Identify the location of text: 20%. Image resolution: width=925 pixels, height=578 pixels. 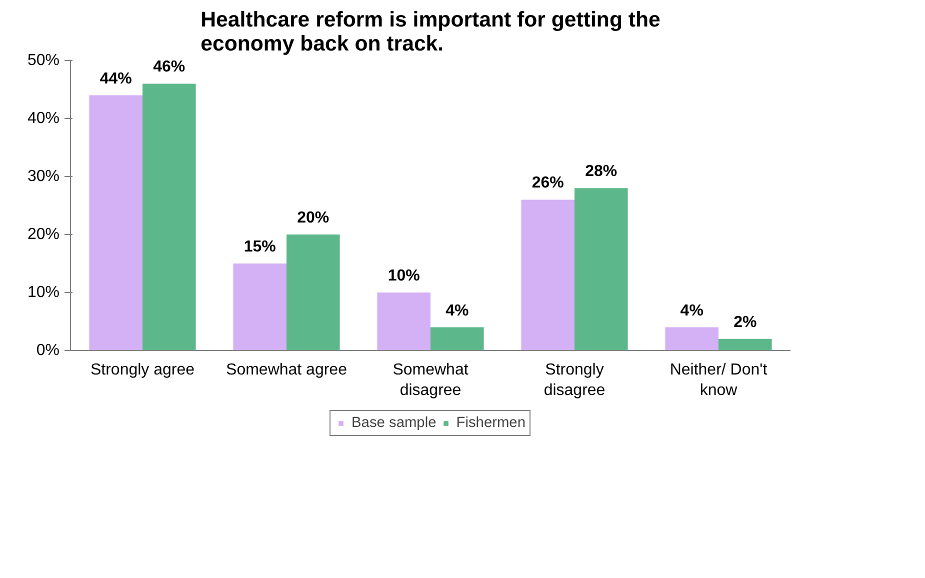
(313, 218).